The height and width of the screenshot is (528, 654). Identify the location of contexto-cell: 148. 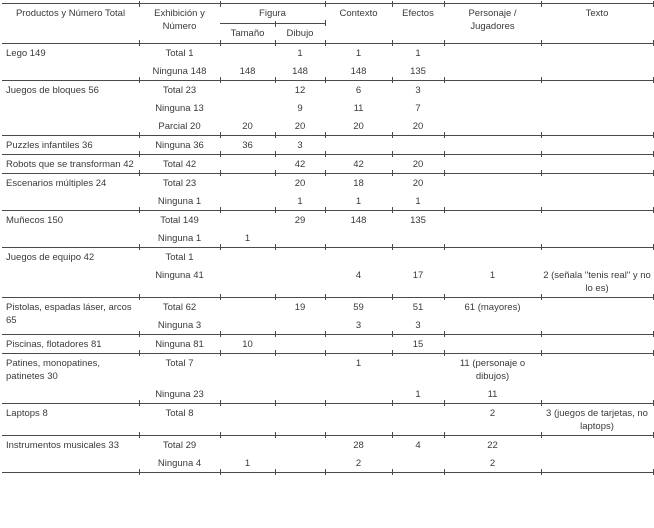
(358, 220).